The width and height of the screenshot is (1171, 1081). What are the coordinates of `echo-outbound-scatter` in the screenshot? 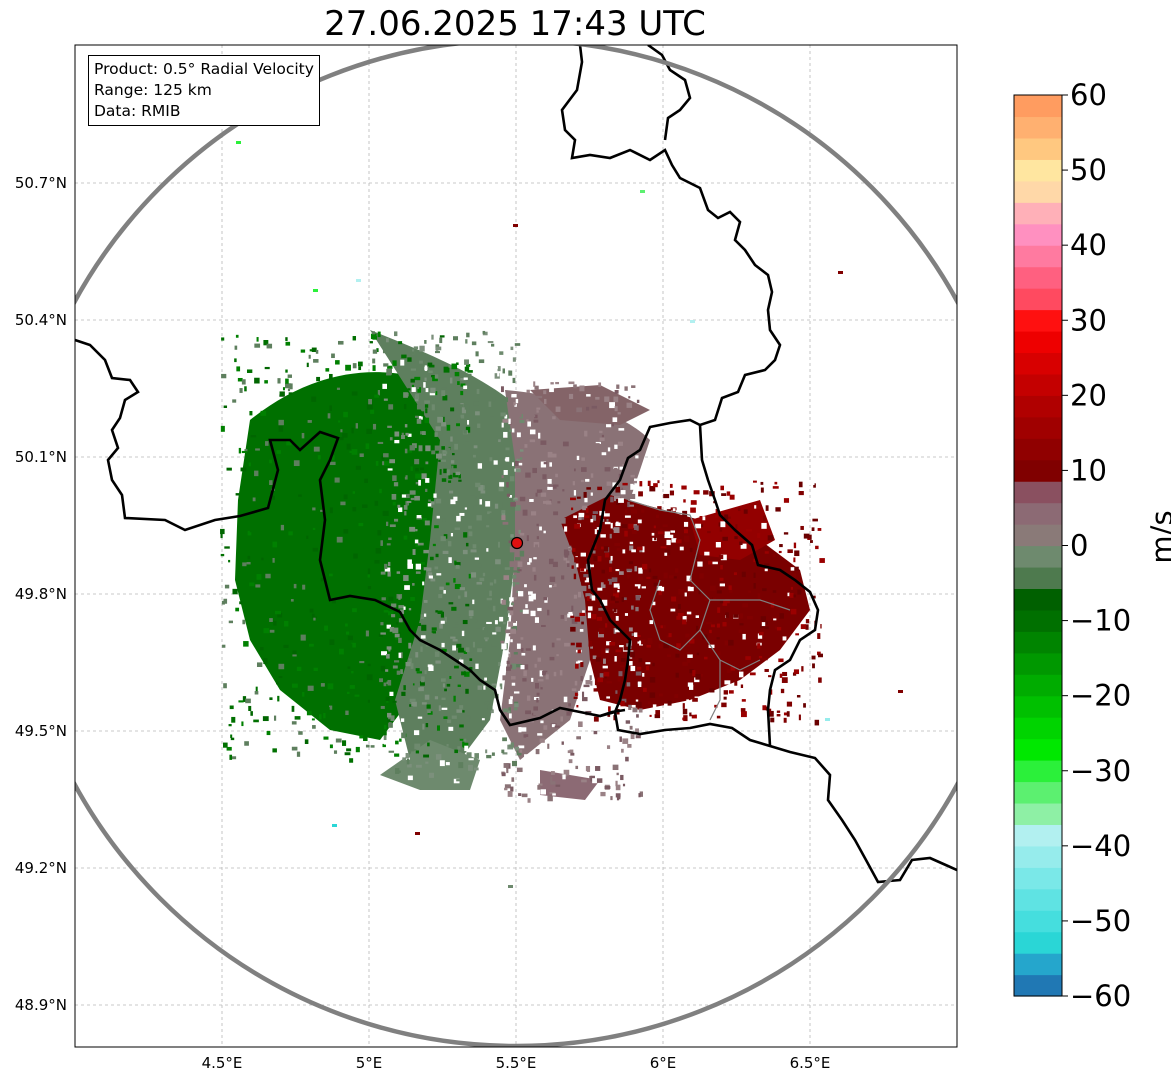 It's located at (732, 530).